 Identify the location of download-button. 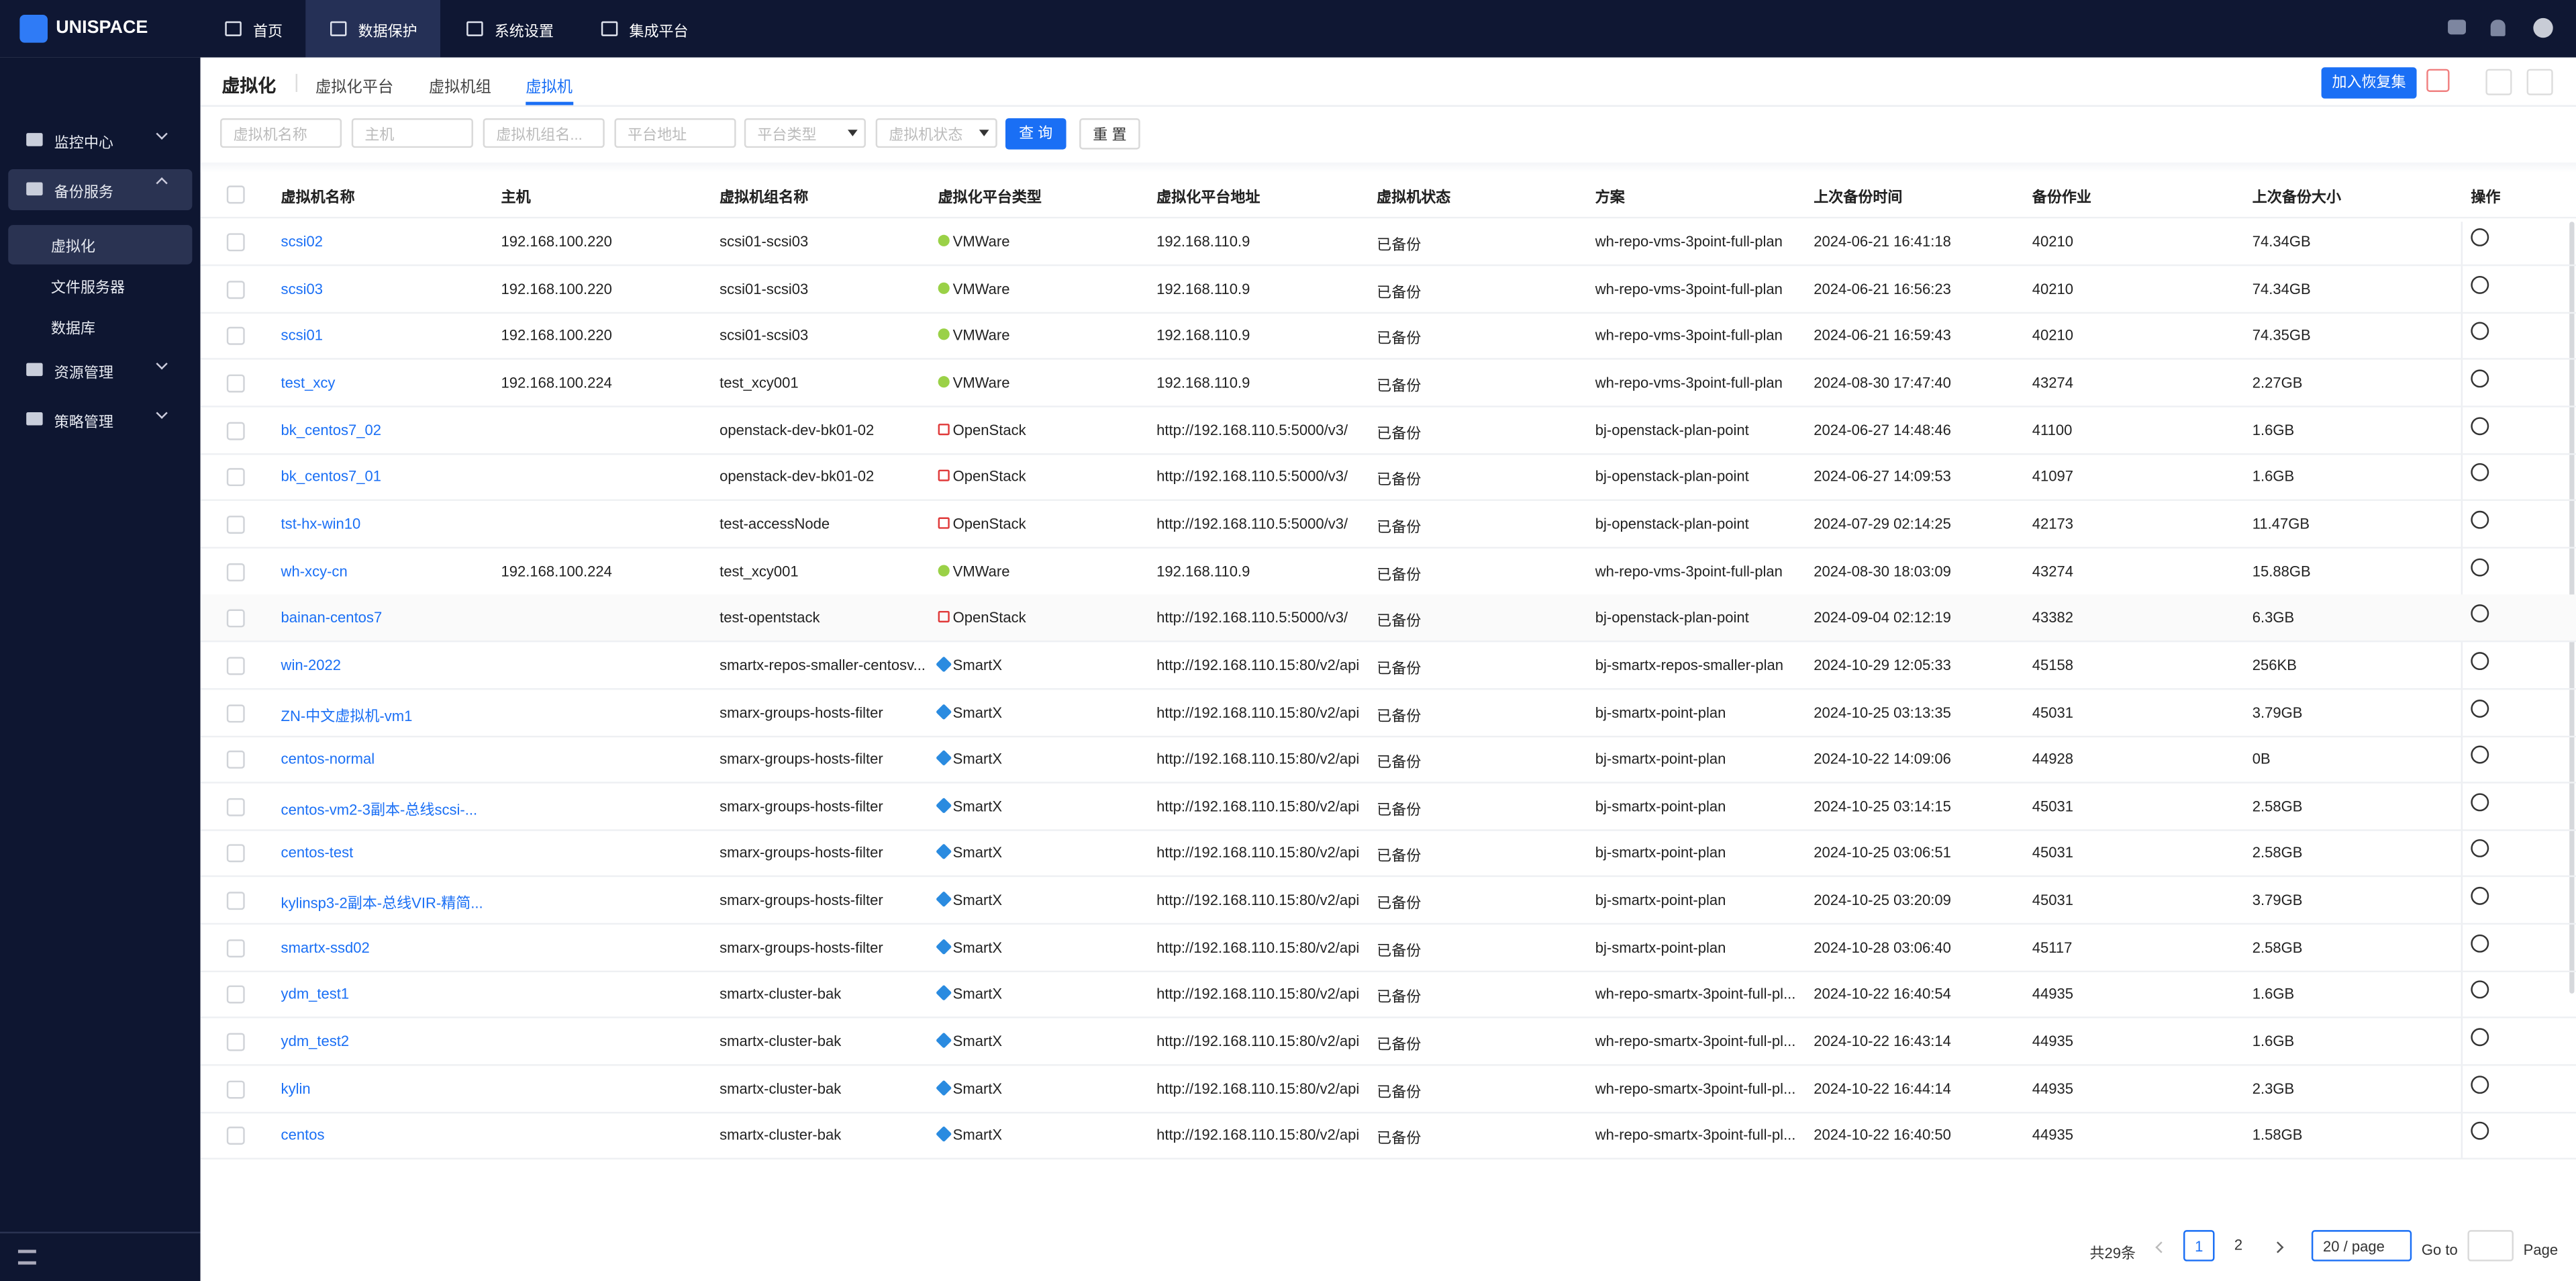
(2539, 82).